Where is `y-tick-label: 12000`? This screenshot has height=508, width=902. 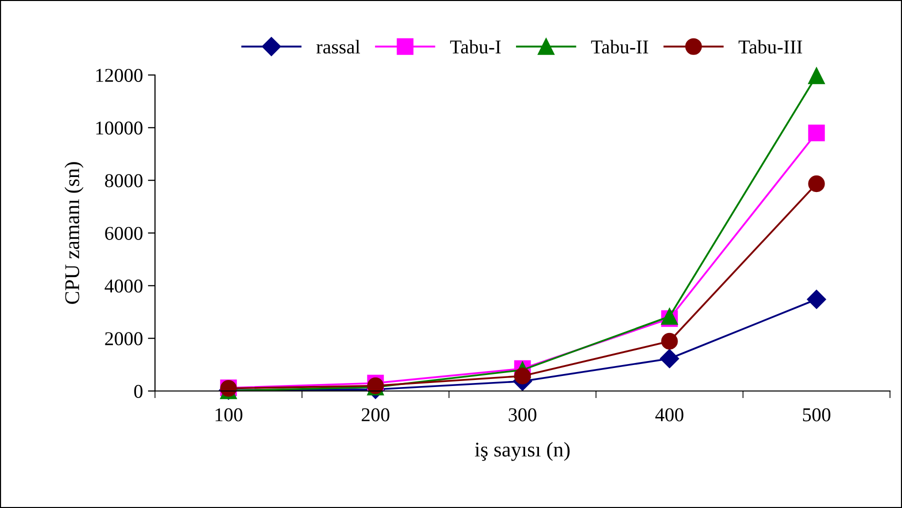 y-tick-label: 12000 is located at coordinates (119, 75).